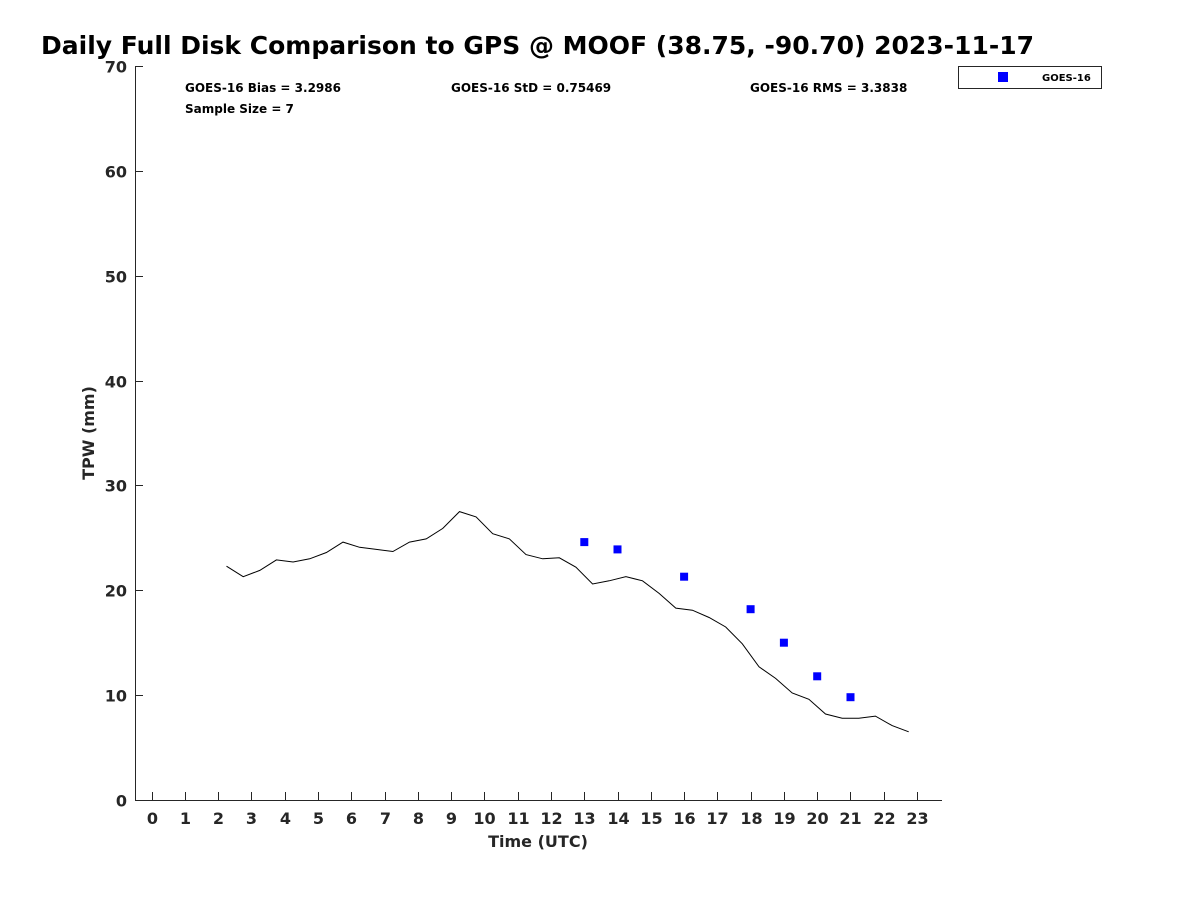  I want to click on gps-tpw-line, so click(567, 622).